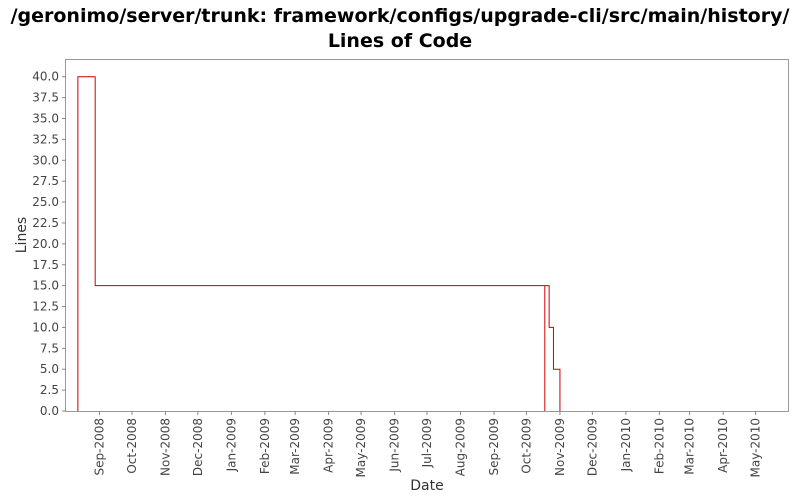  I want to click on x-tick-label: May-2009, so click(361, 447).